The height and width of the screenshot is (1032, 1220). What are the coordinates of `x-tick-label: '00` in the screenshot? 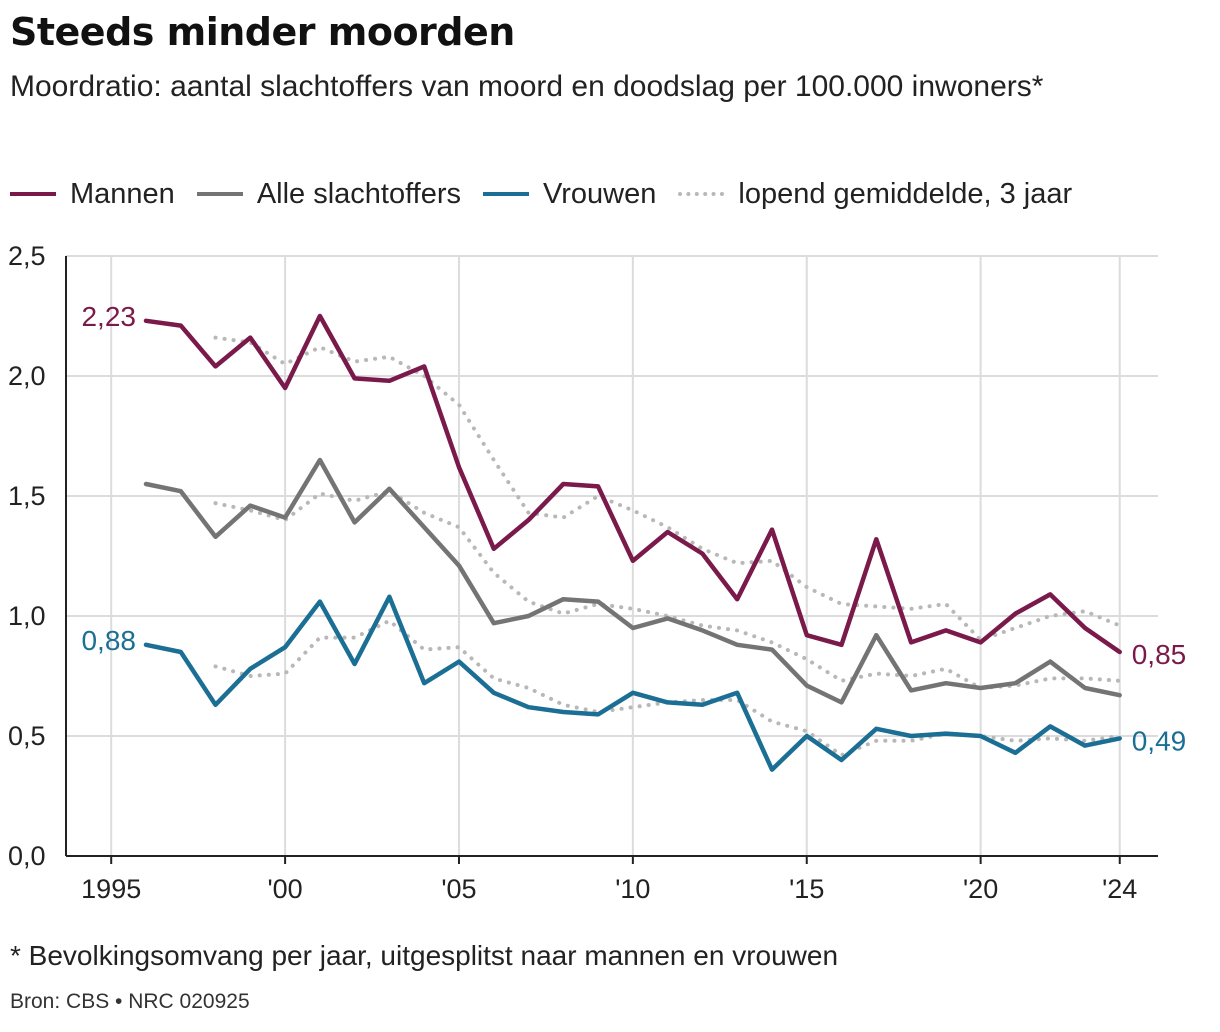 It's located at (285, 889).